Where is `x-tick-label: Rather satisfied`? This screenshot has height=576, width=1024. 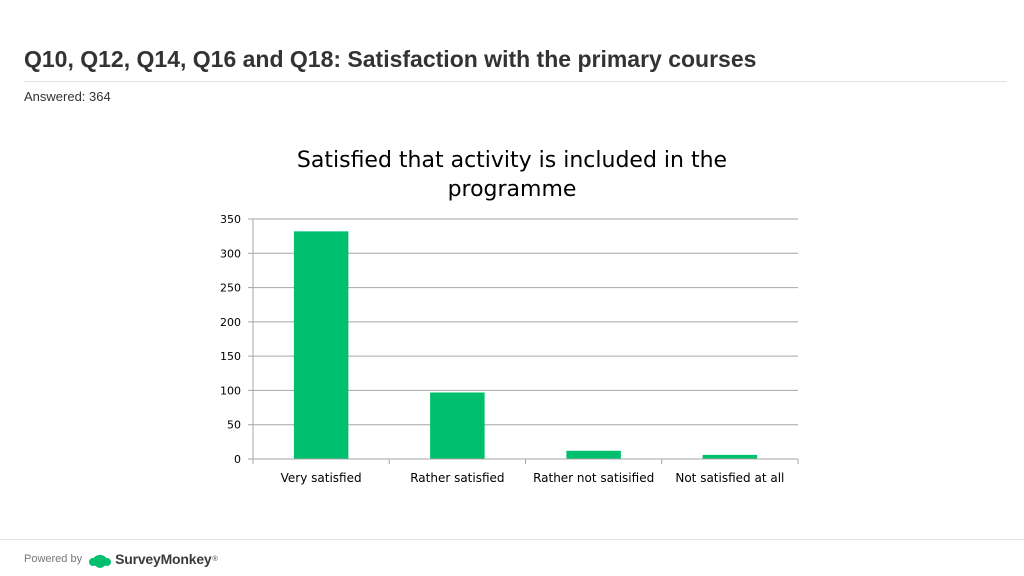
x-tick-label: Rather satisfied is located at coordinates (457, 478).